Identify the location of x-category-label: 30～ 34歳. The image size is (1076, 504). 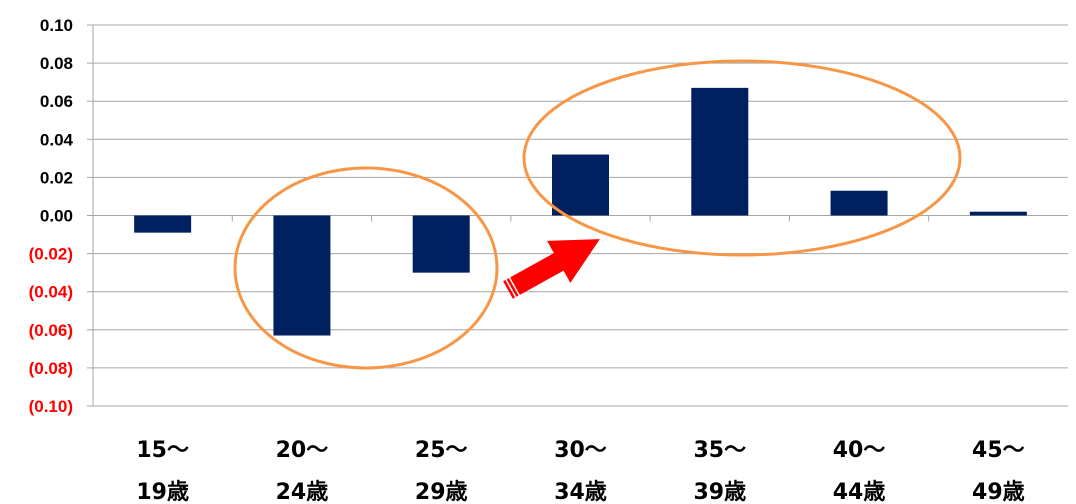
(580, 471).